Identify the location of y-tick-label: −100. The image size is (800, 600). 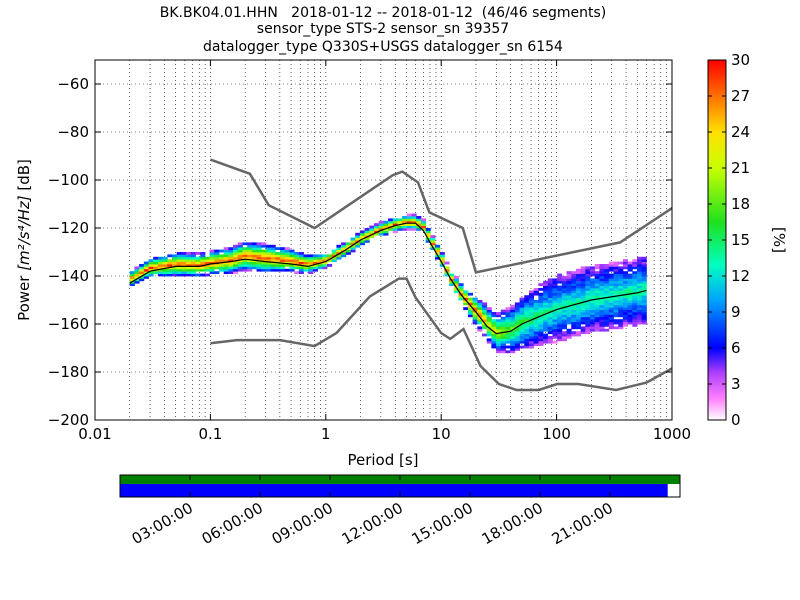
(68, 180).